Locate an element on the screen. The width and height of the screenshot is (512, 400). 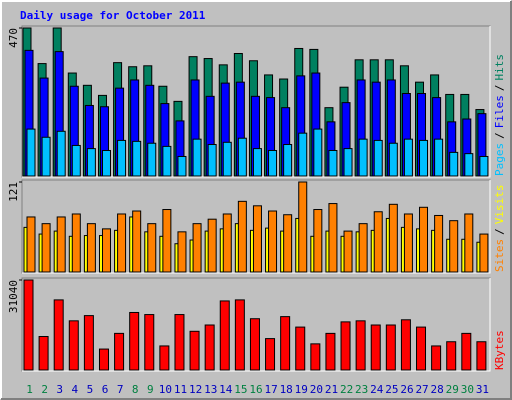
x-tick-label: 19 is located at coordinates (301, 389).